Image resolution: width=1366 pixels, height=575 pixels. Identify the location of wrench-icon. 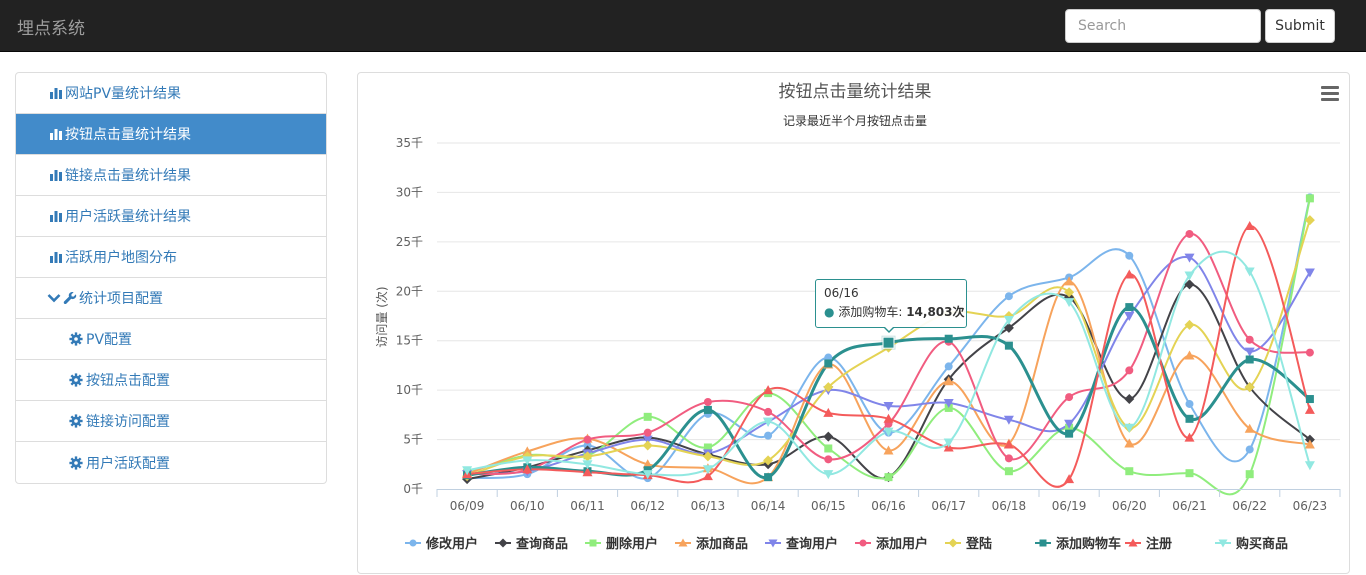
(70, 298).